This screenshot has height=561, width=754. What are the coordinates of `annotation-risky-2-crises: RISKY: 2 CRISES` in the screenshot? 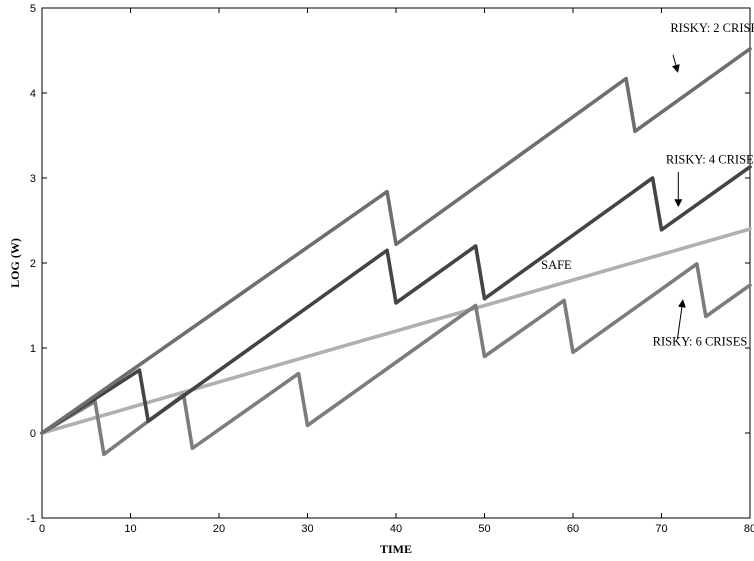 It's located at (712, 28).